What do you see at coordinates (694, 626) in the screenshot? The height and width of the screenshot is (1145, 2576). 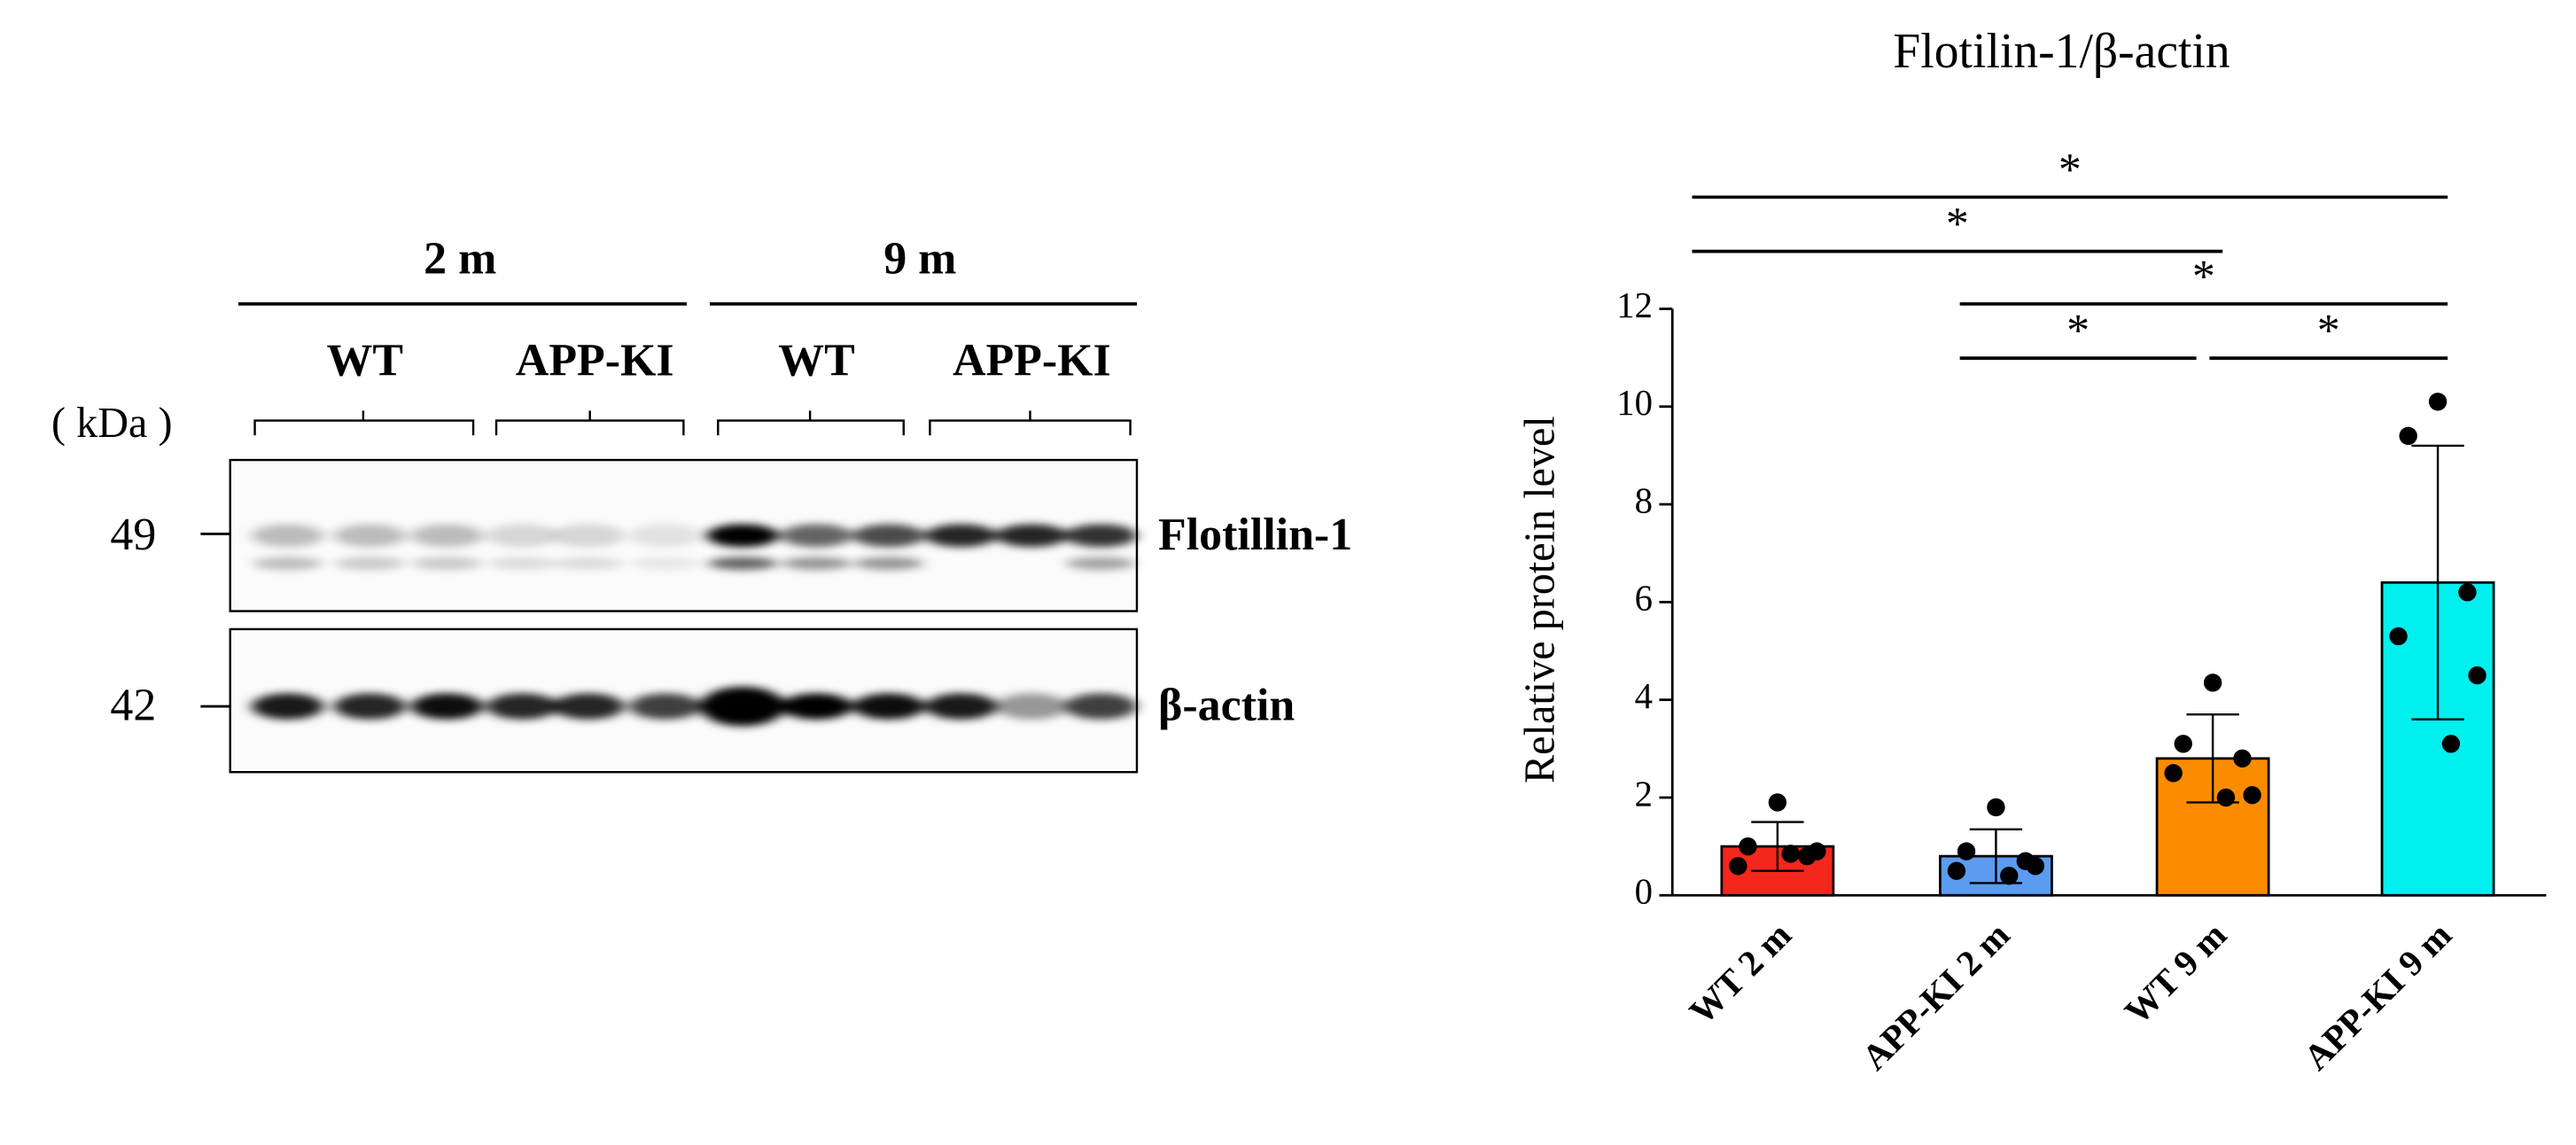 I see `bands` at bounding box center [694, 626].